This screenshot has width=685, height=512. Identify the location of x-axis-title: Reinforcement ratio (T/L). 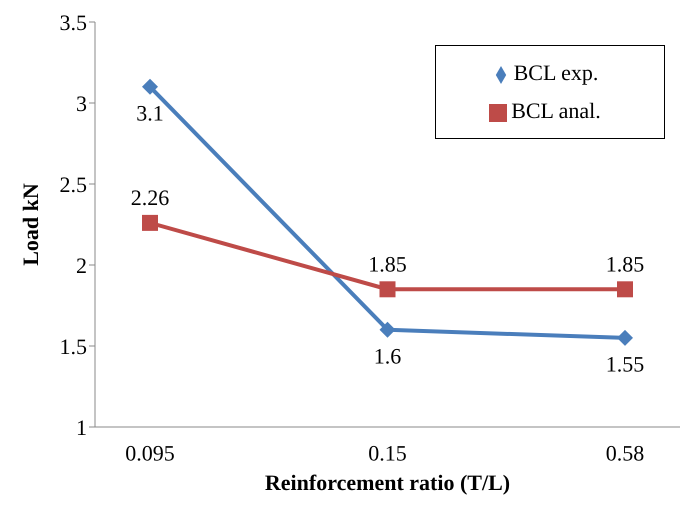
(387, 482).